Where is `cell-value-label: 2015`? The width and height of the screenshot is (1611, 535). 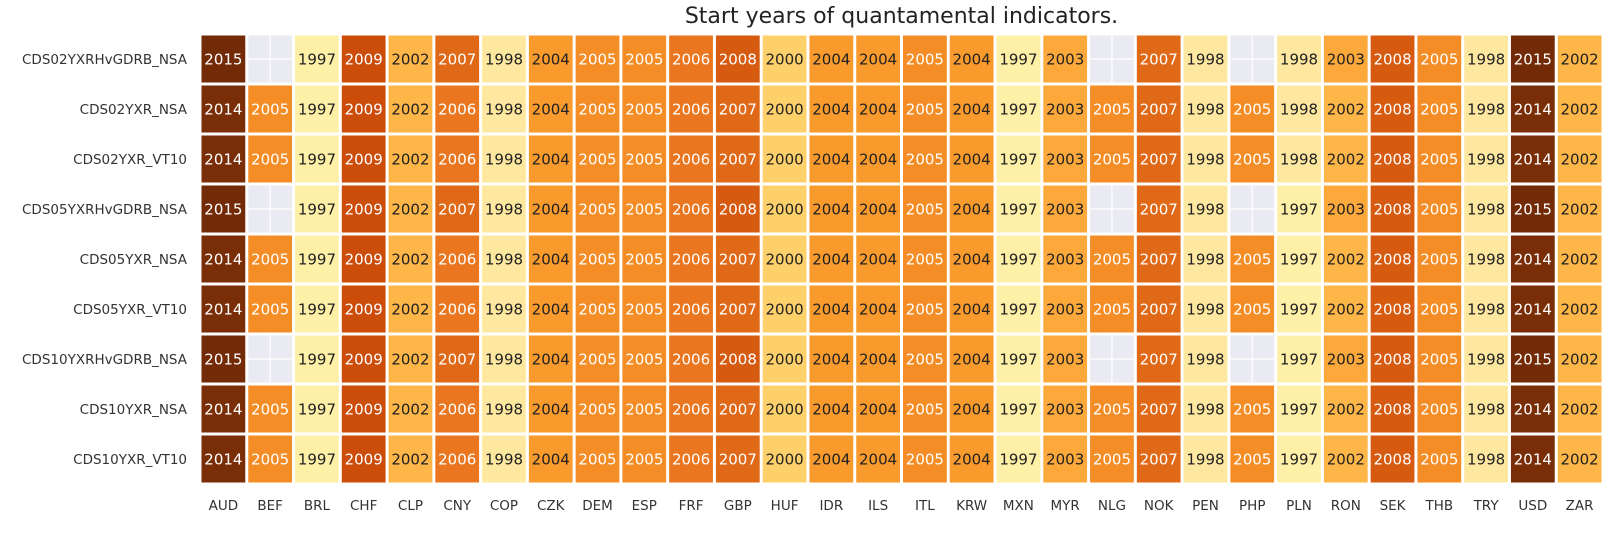
cell-value-label: 2015 is located at coordinates (1533, 360).